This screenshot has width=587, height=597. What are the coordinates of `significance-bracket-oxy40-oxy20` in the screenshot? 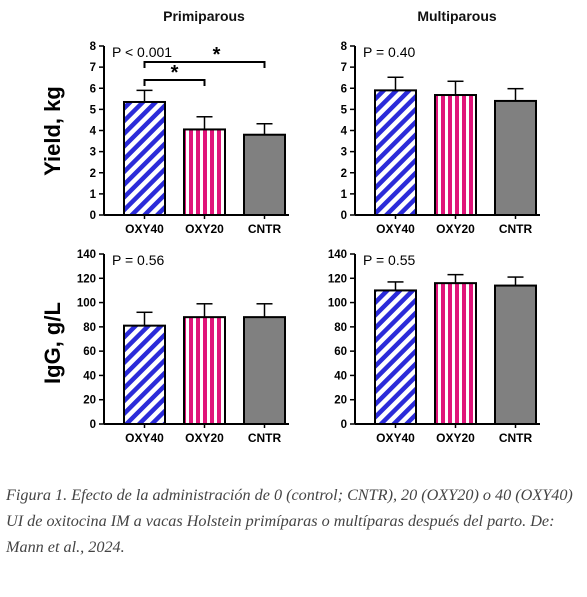 It's located at (174, 82).